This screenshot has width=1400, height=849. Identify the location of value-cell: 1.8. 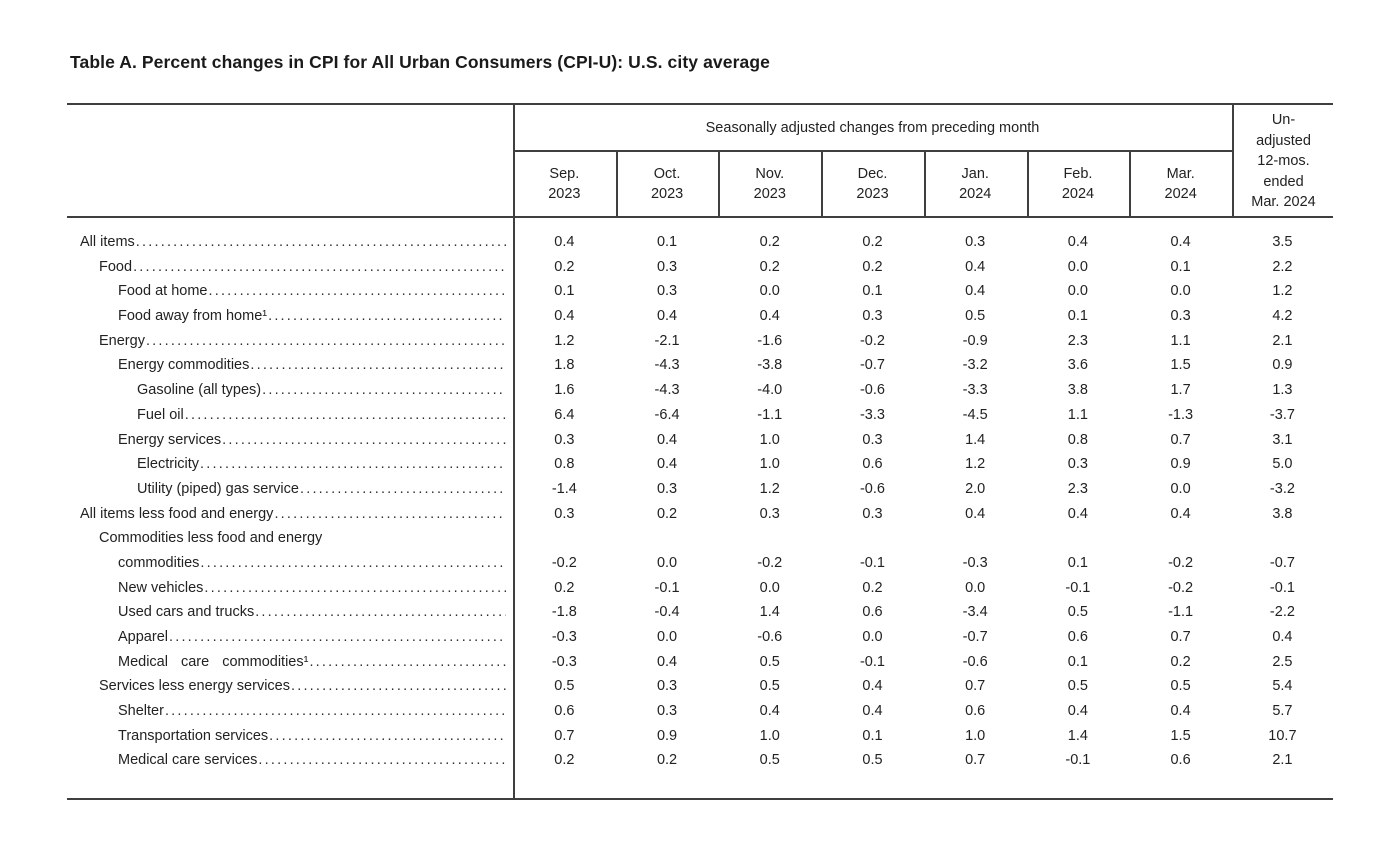
(564, 365).